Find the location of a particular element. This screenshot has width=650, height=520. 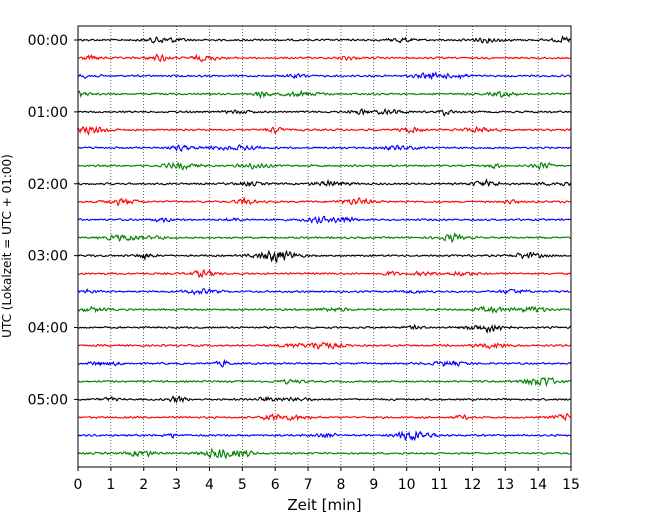

x-tick-label: 10 is located at coordinates (407, 485).